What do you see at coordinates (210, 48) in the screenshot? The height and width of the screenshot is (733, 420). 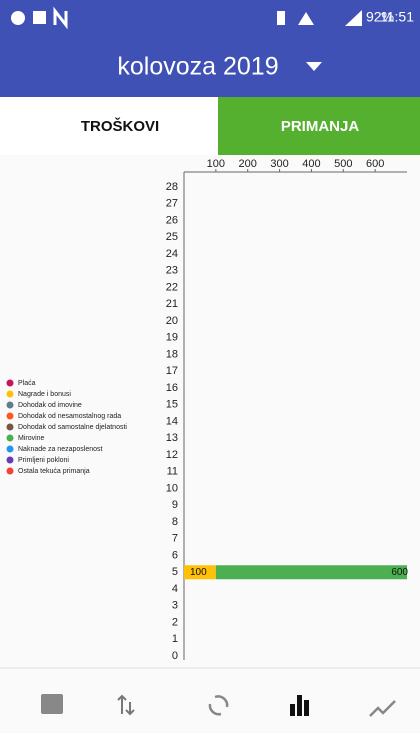 I see `app-bar` at bounding box center [210, 48].